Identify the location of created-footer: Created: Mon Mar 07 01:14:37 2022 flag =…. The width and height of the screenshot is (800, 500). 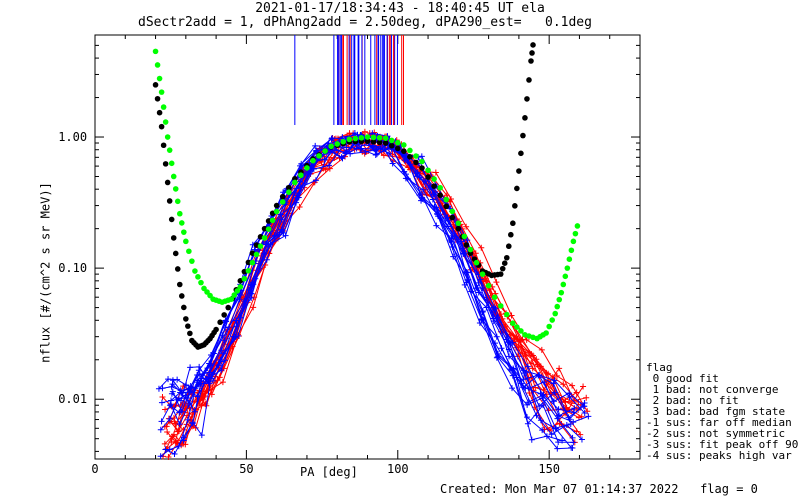
(599, 489).